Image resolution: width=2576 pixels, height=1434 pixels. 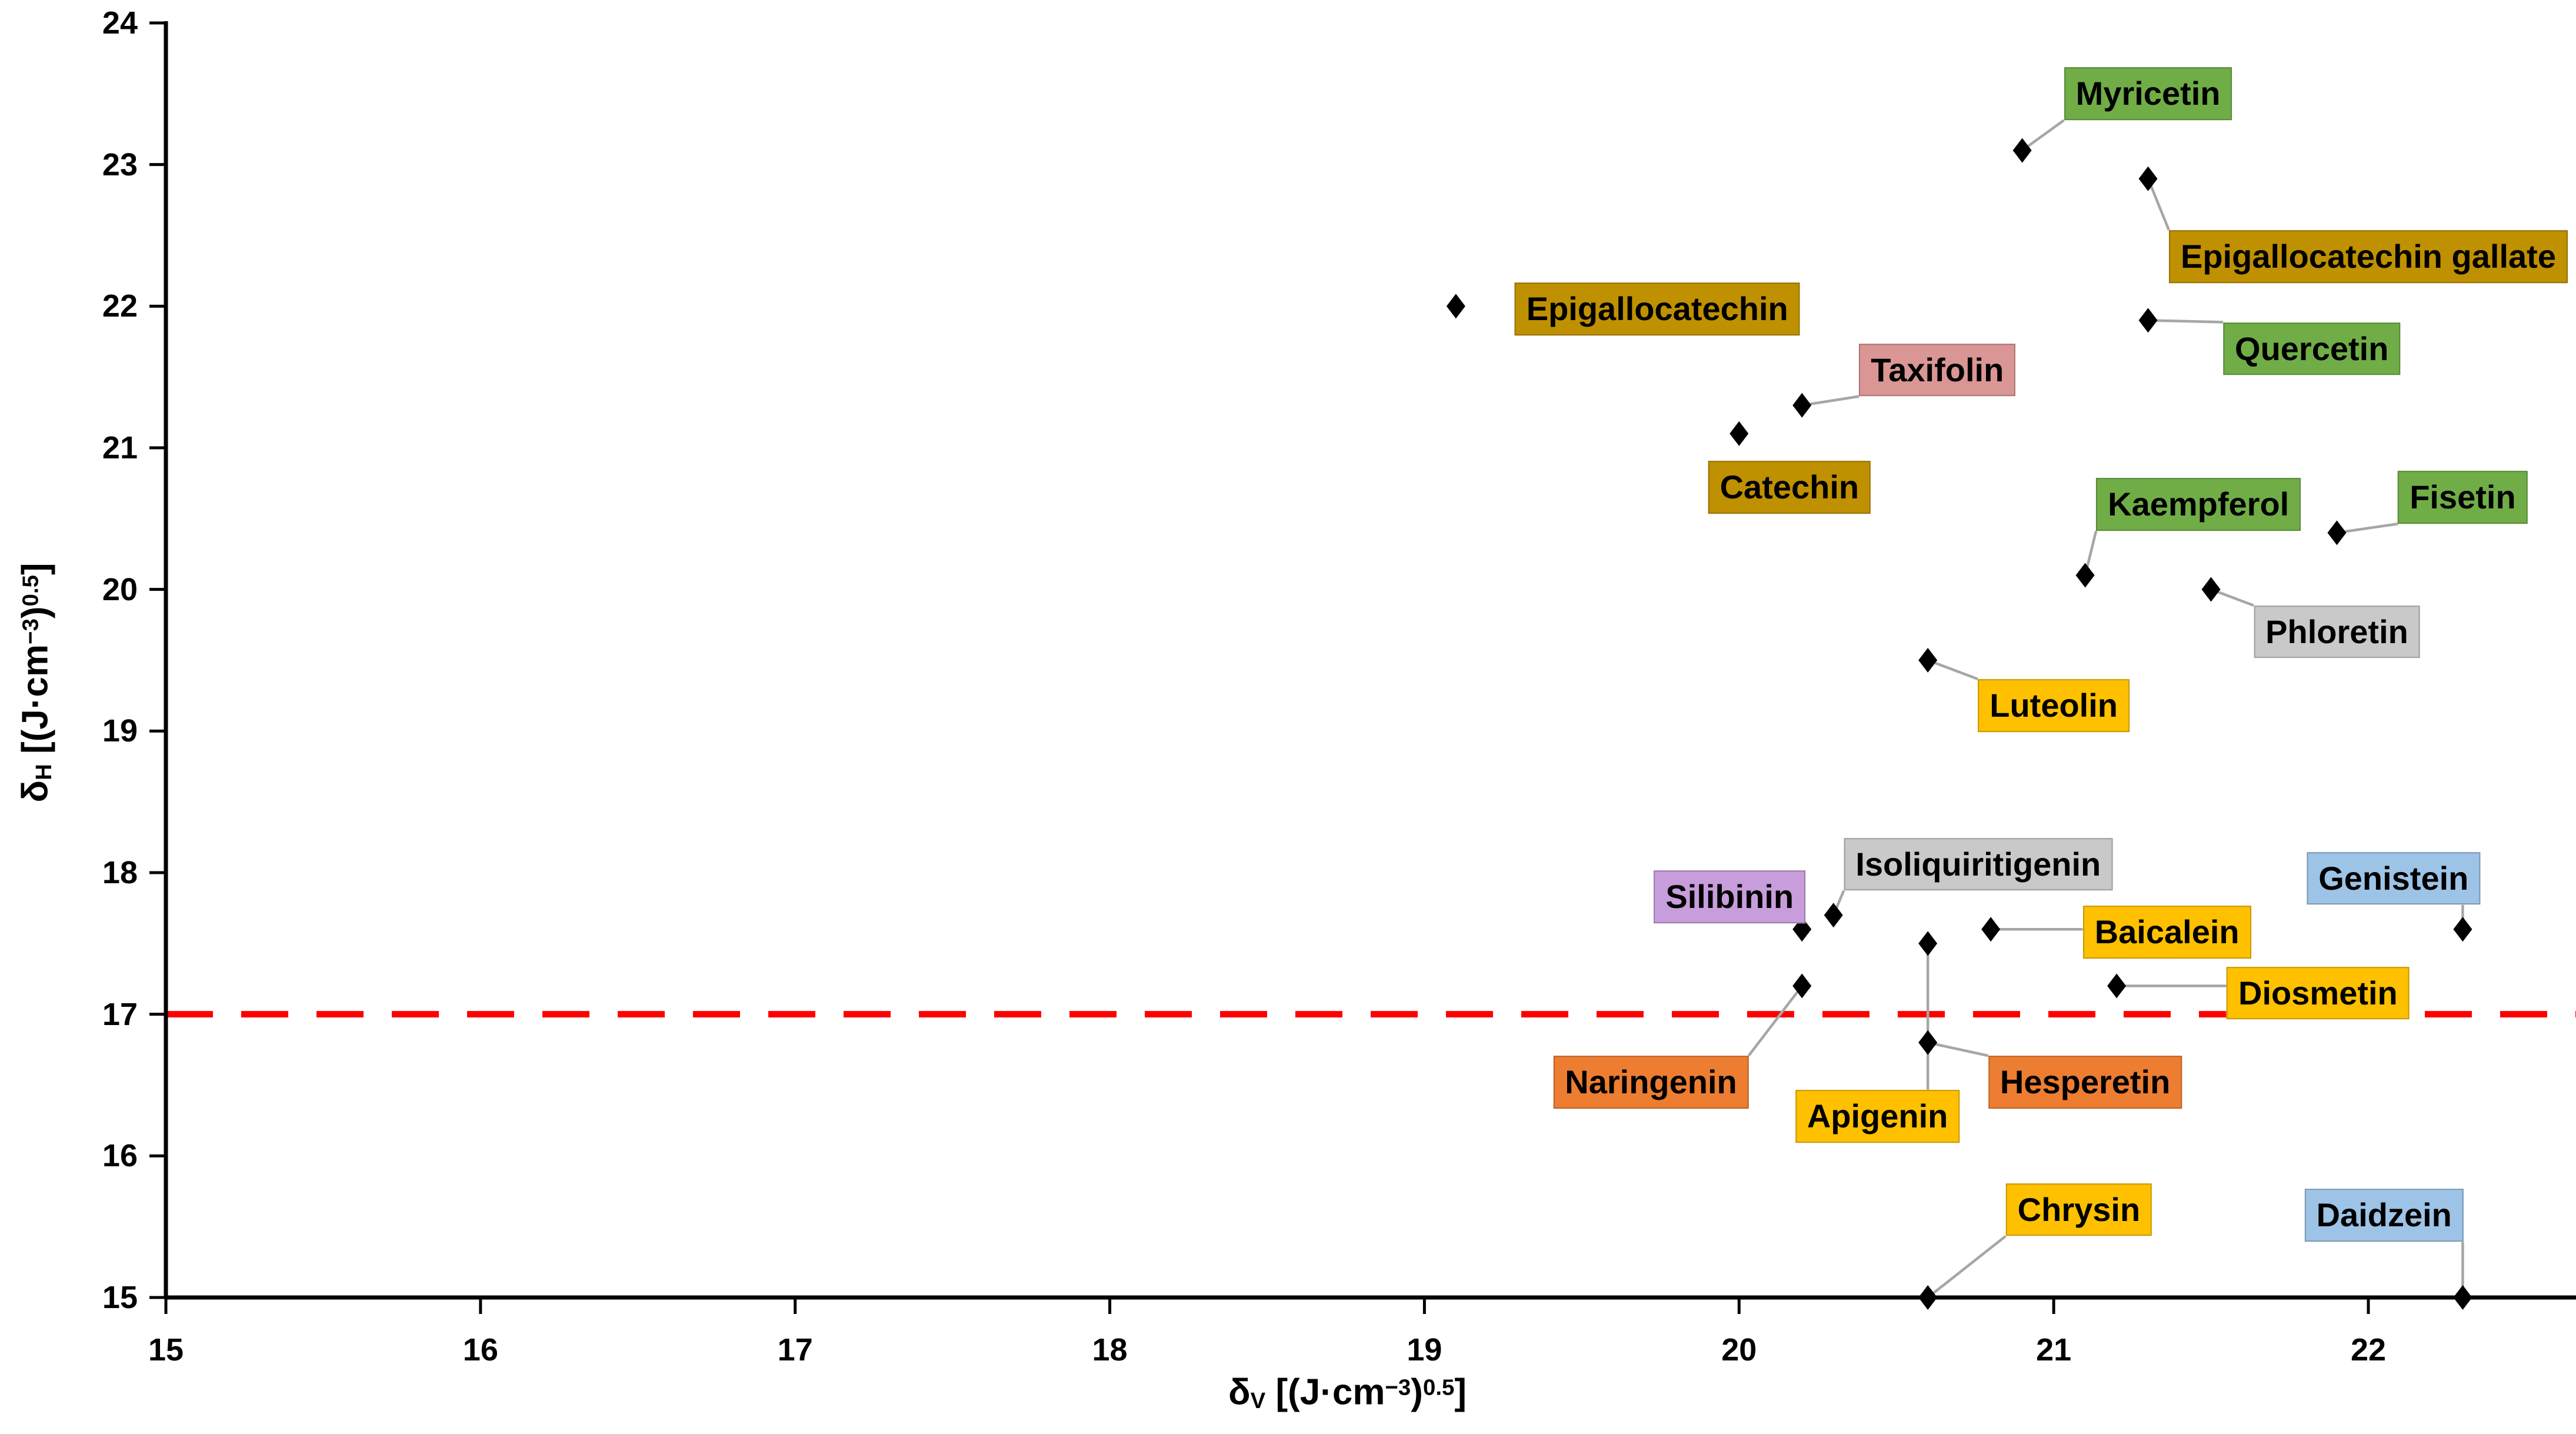 I want to click on x-tick-label-16: 16, so click(x=480, y=1350).